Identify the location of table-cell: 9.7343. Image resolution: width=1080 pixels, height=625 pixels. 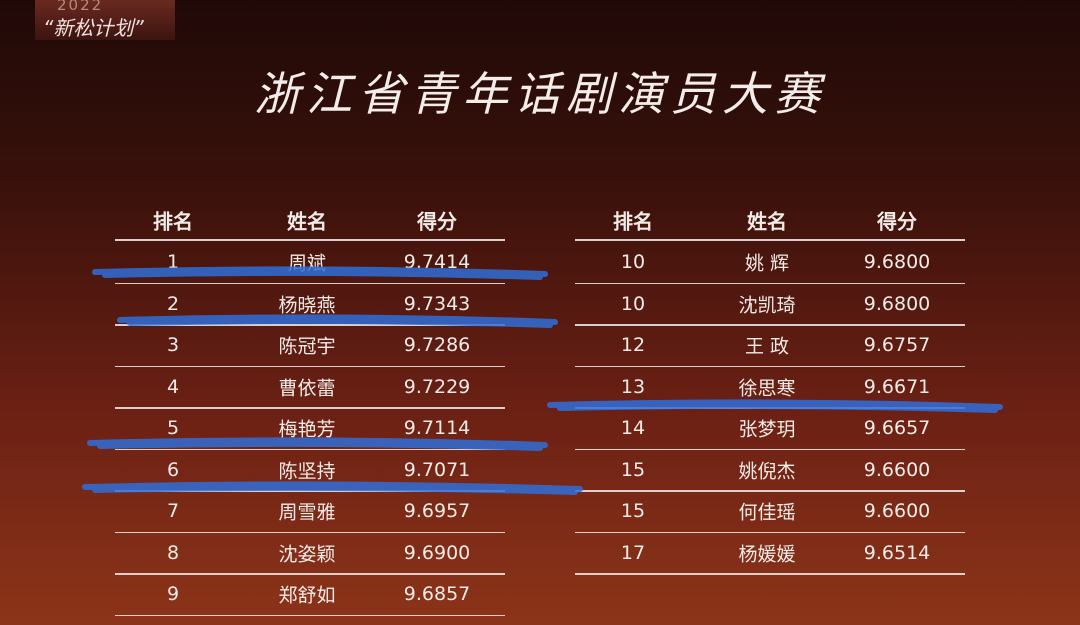
(437, 303).